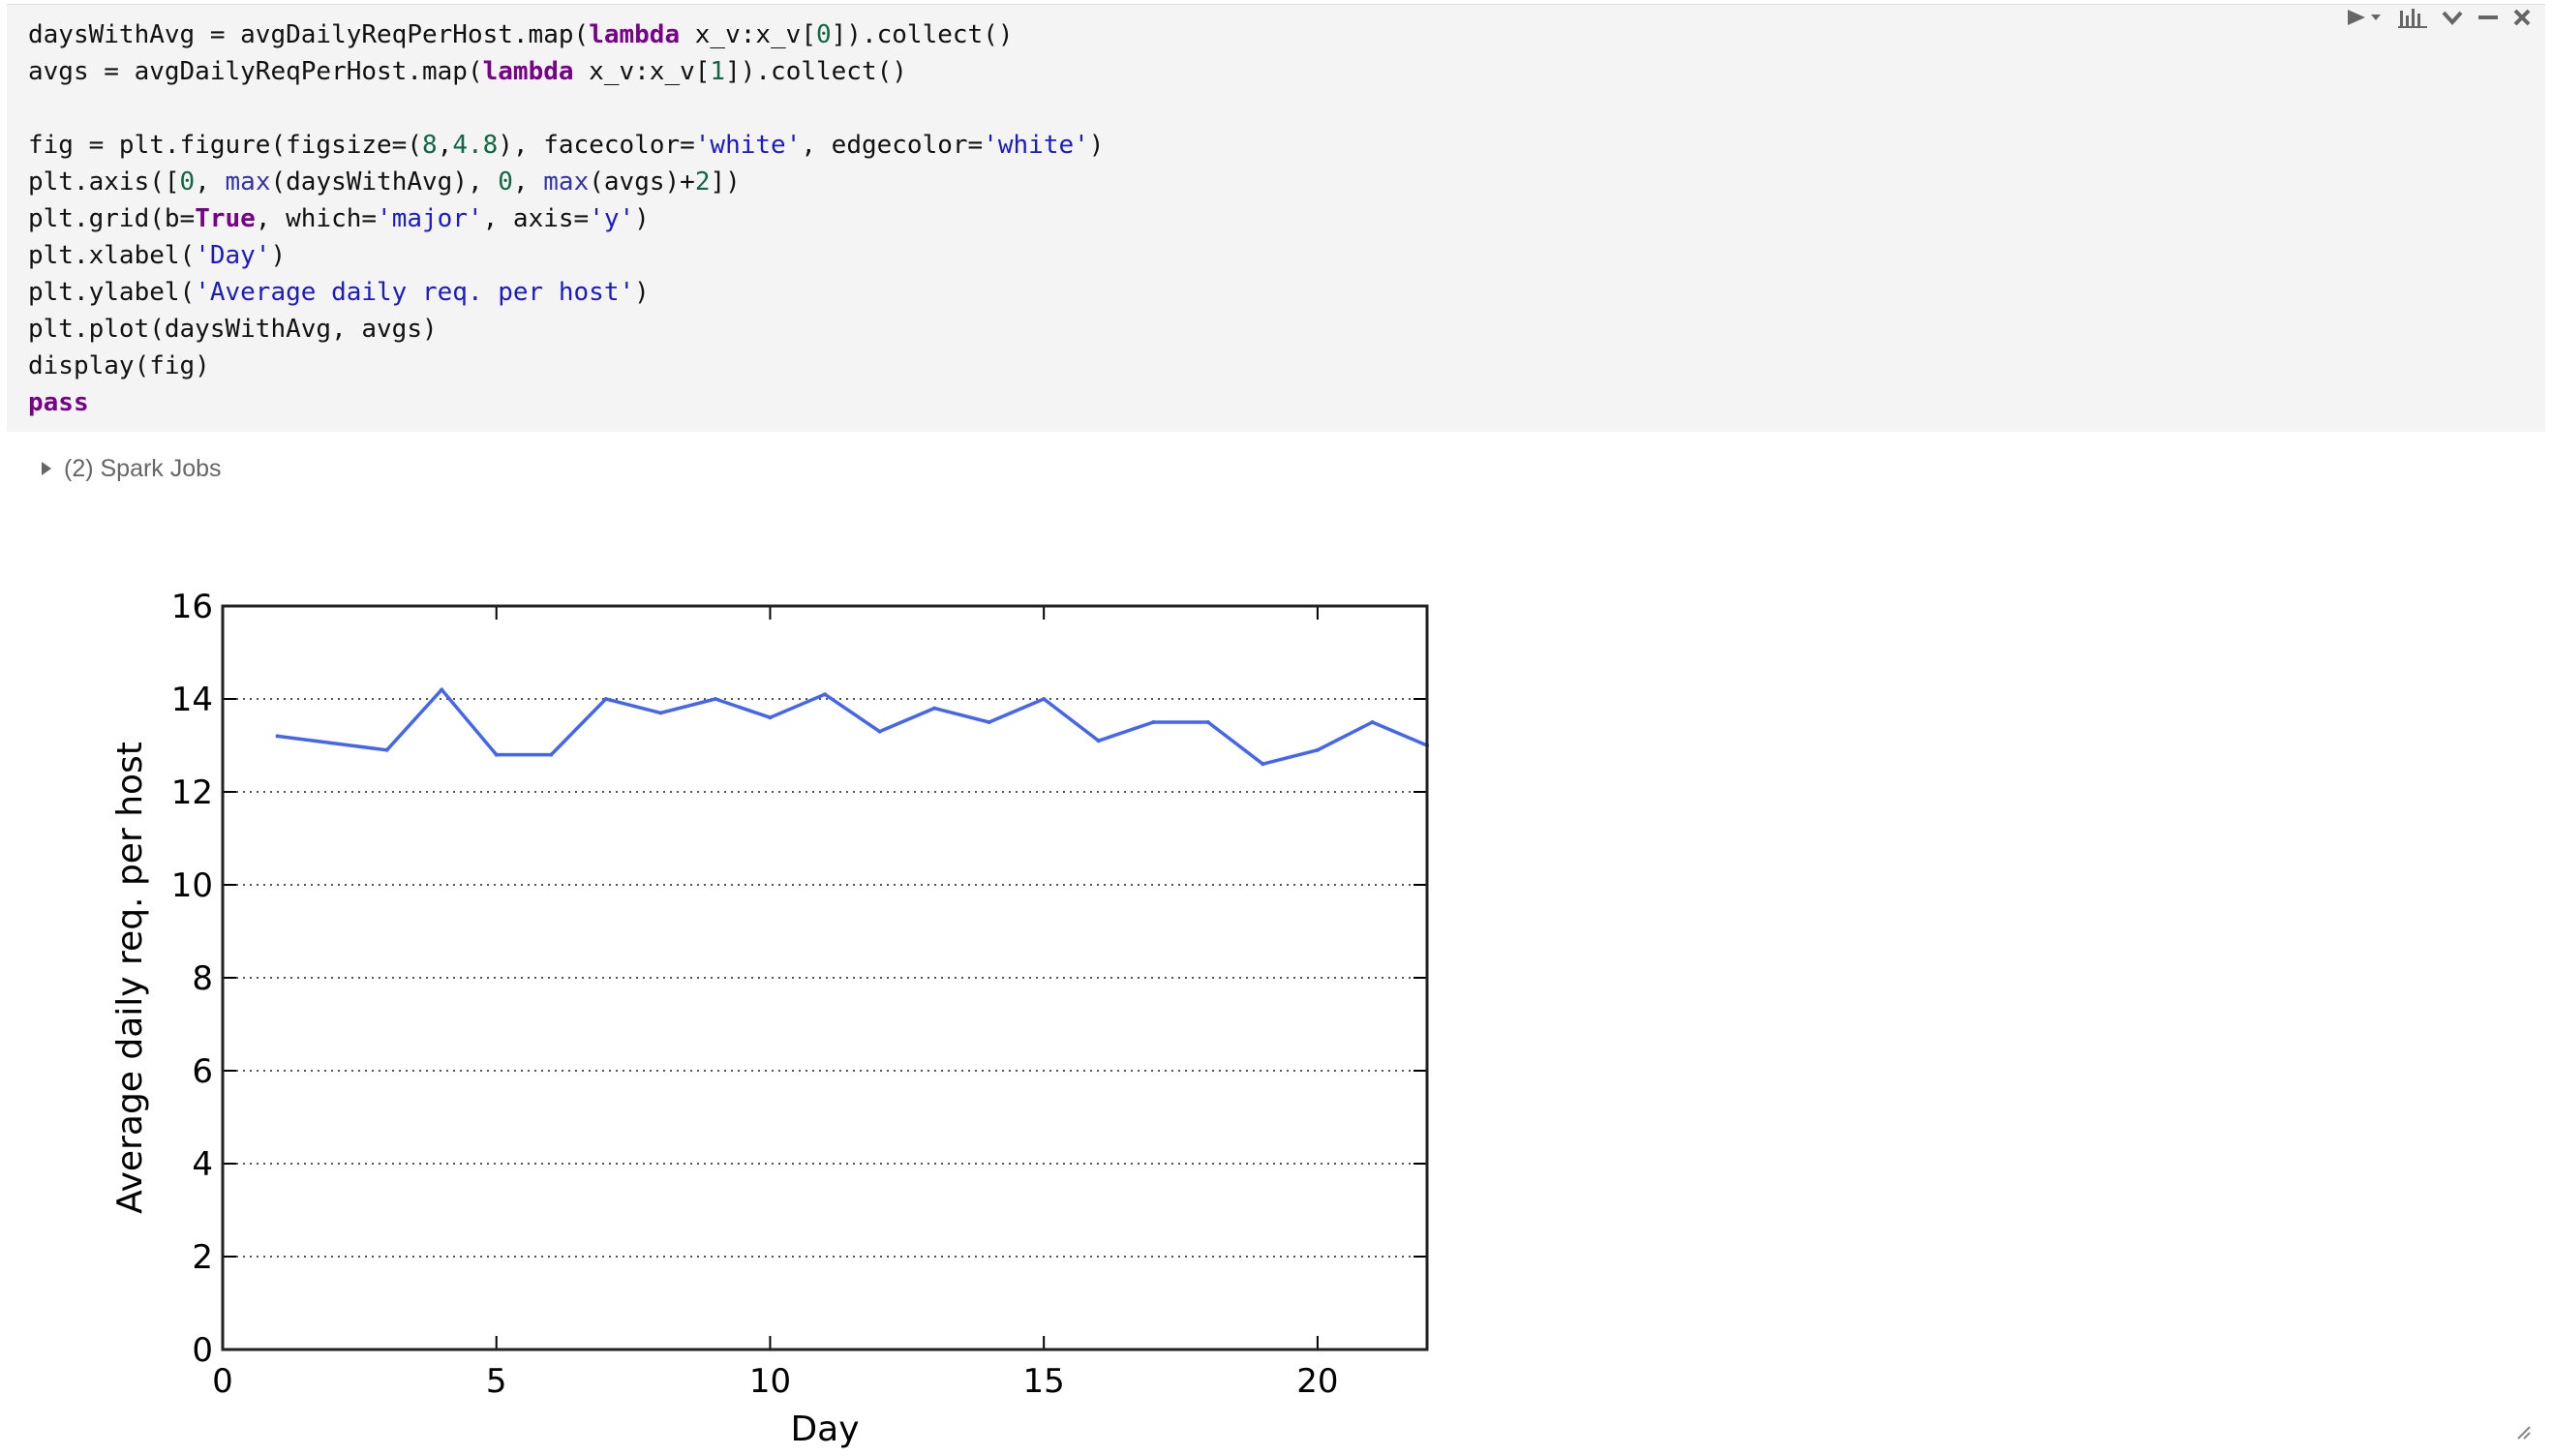 The width and height of the screenshot is (2553, 1456). I want to click on spark-jobs-label: (2) Spark Jobs, so click(143, 469).